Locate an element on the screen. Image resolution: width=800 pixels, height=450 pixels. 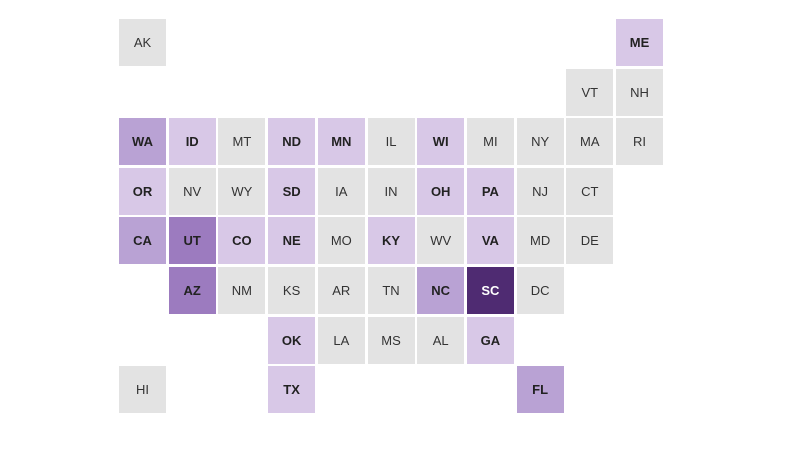
state-label: TN is located at coordinates (391, 290).